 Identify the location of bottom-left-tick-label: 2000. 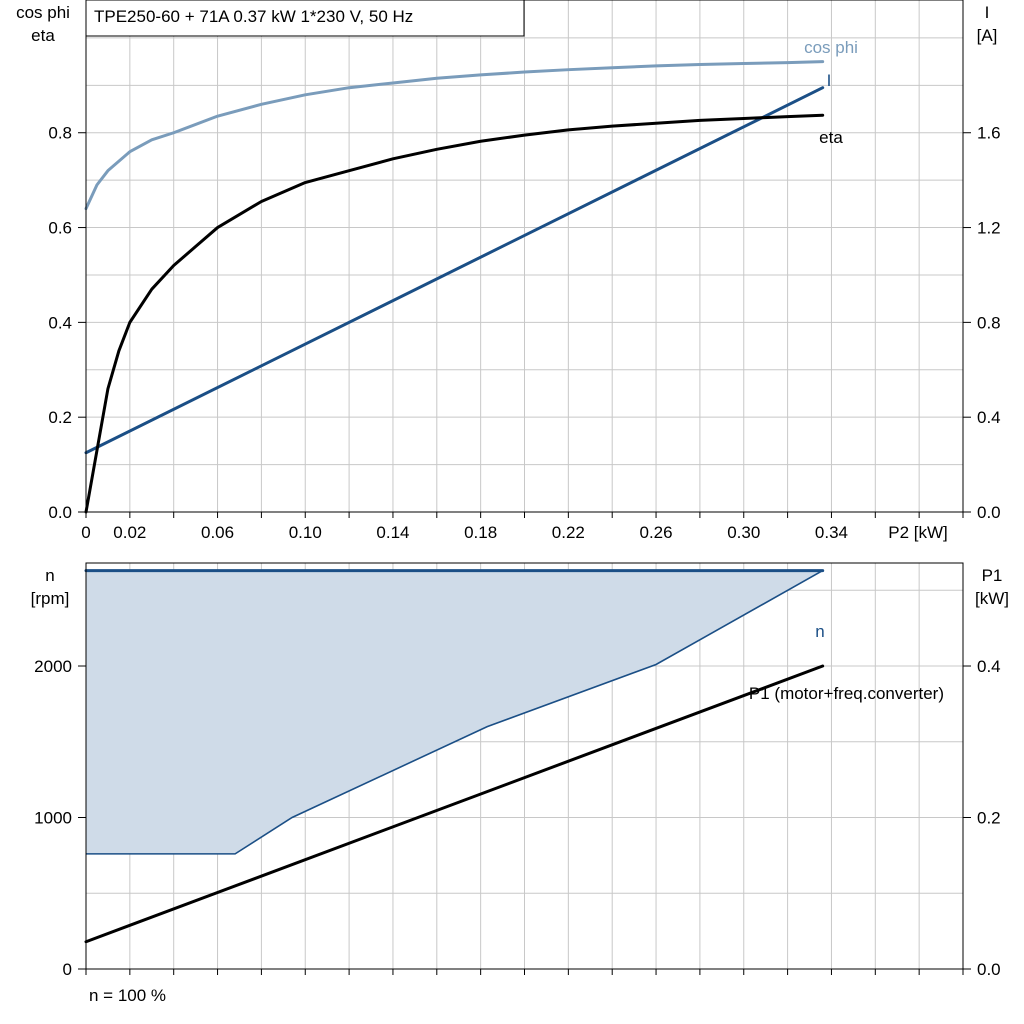
(53, 666).